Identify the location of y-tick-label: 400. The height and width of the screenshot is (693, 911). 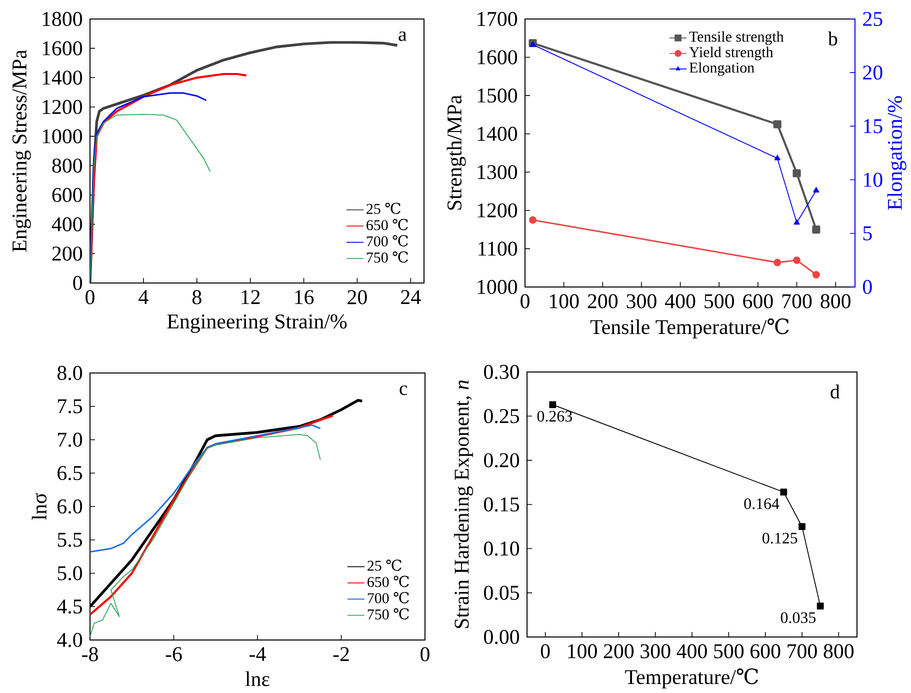
(67, 224).